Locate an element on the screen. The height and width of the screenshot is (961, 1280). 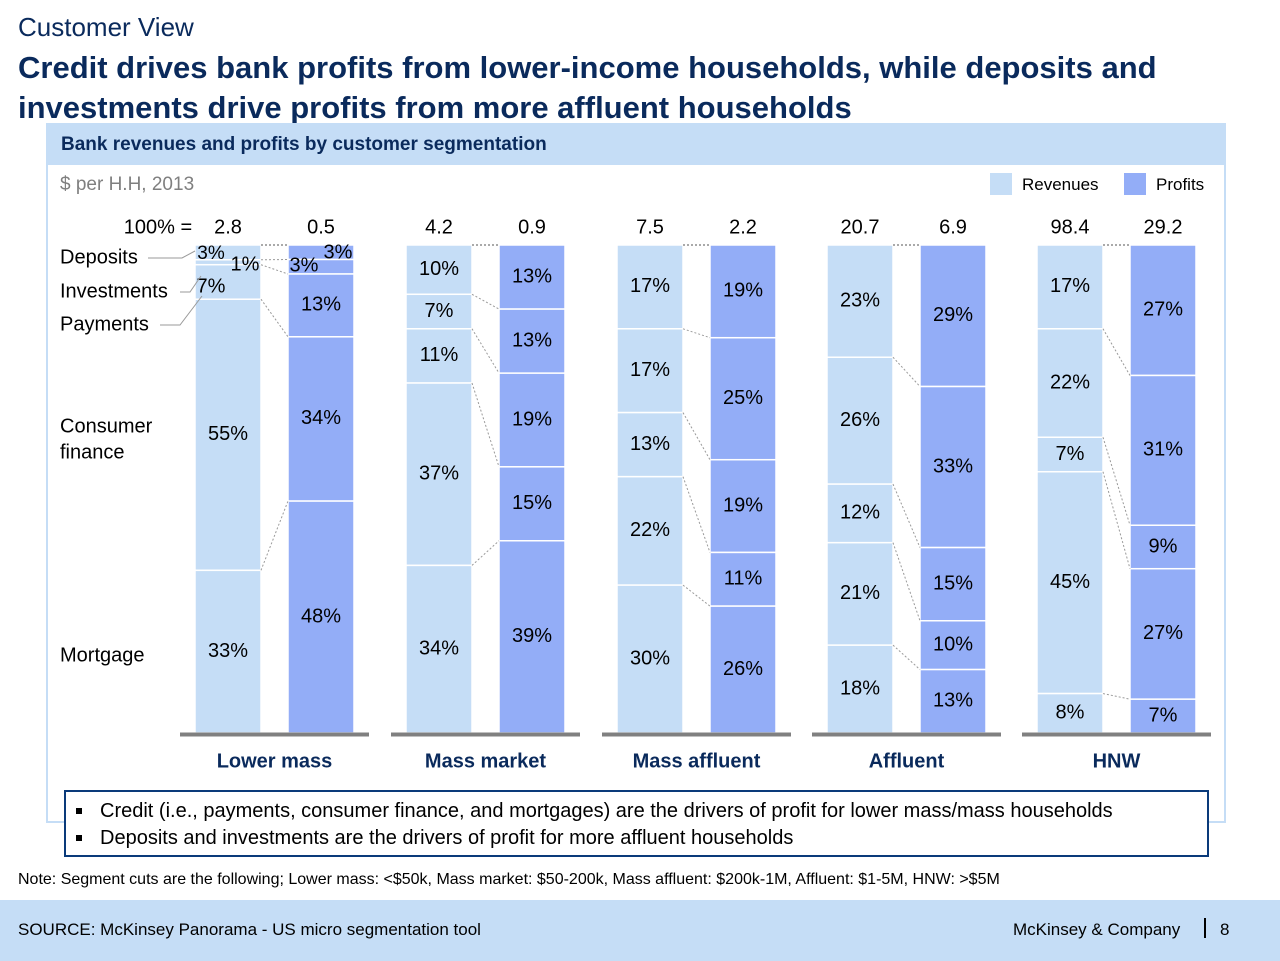
row-label-4: finance is located at coordinates (92, 452).